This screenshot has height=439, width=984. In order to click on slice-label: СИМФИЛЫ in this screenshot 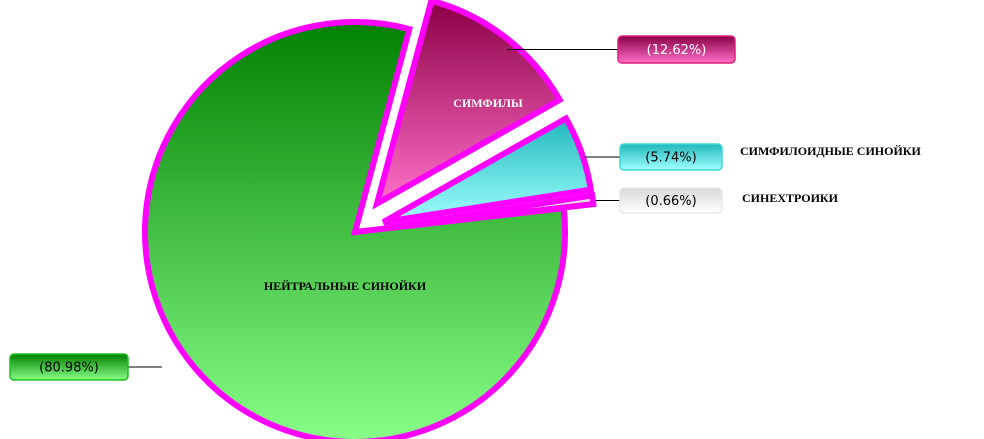, I will do `click(488, 103)`.